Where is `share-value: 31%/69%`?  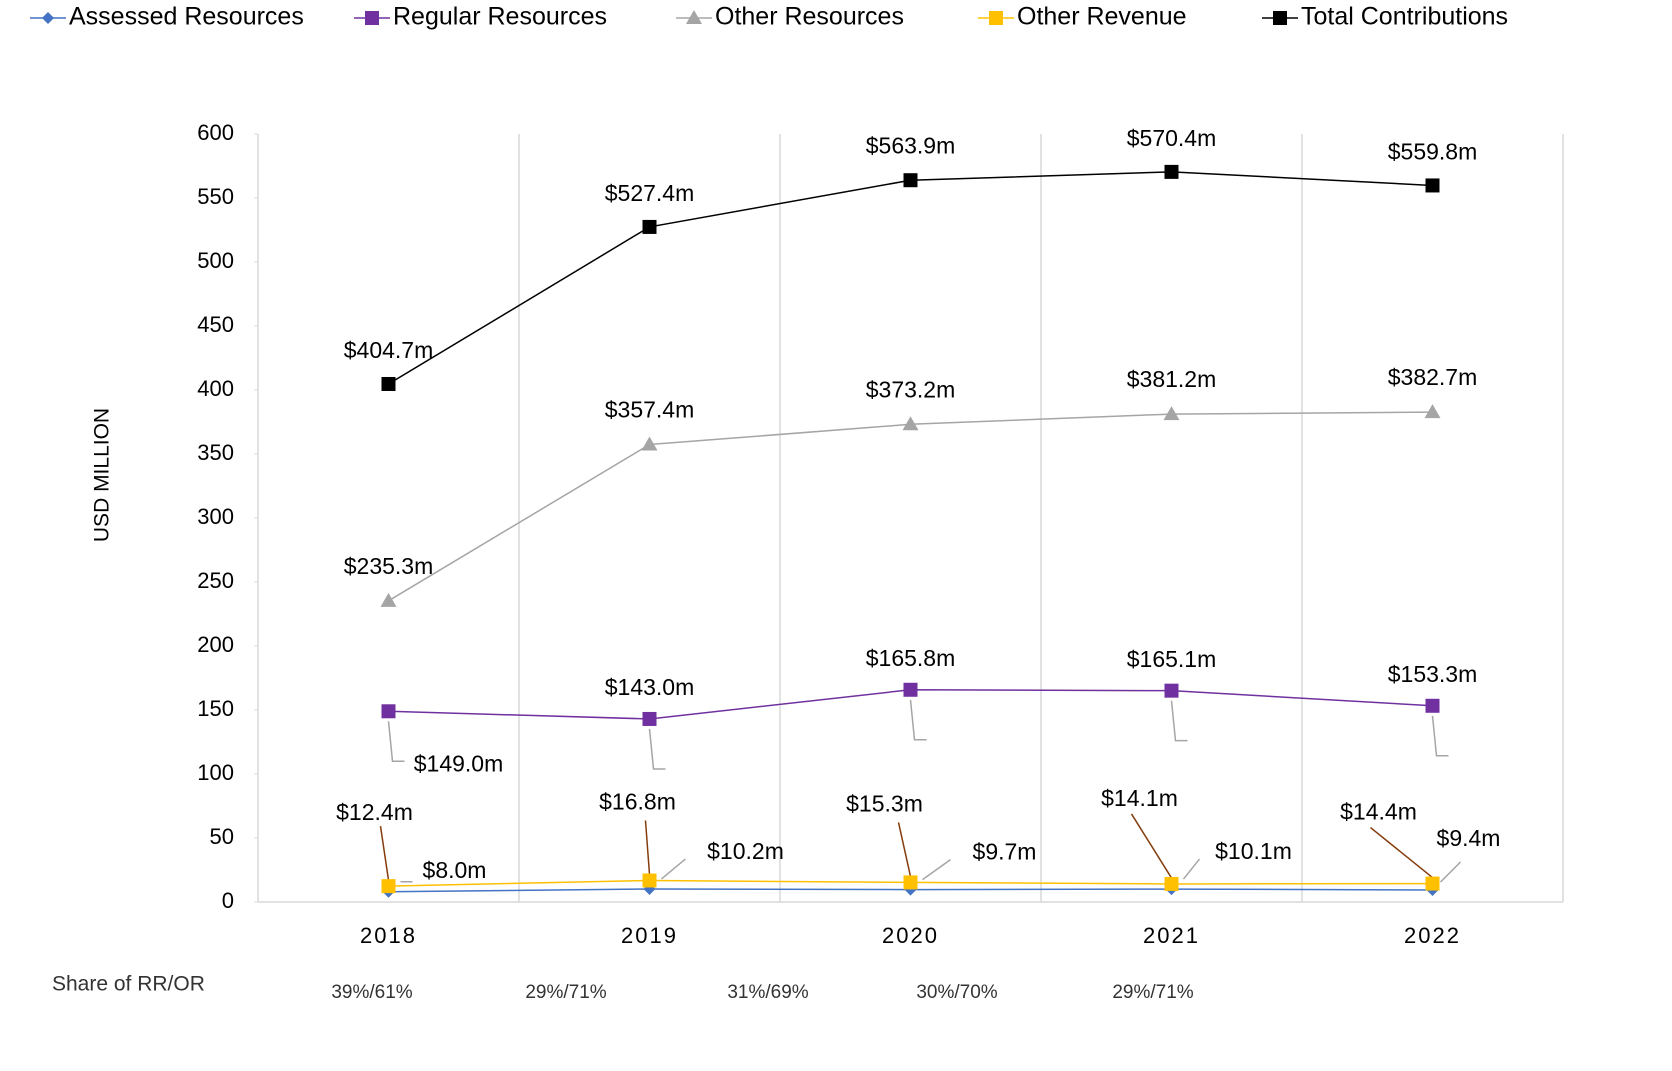
share-value: 31%/69% is located at coordinates (767, 992).